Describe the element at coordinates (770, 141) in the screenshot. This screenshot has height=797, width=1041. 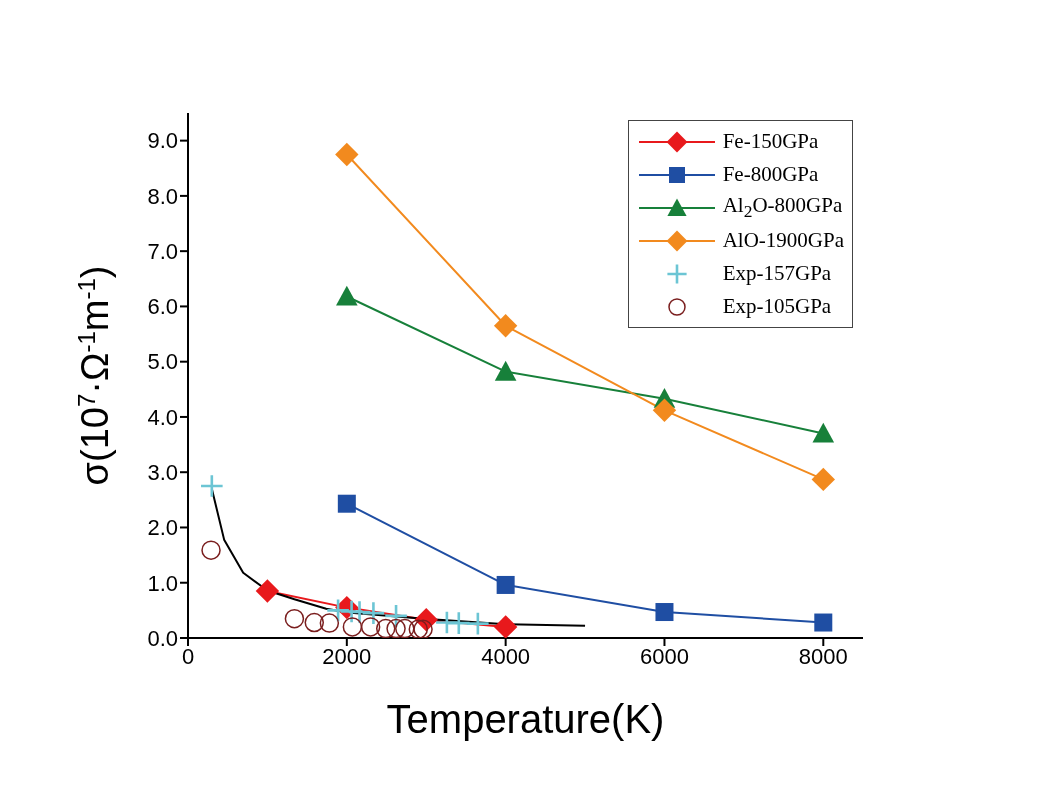
I see `legend-label: Fe-150GPa` at that location.